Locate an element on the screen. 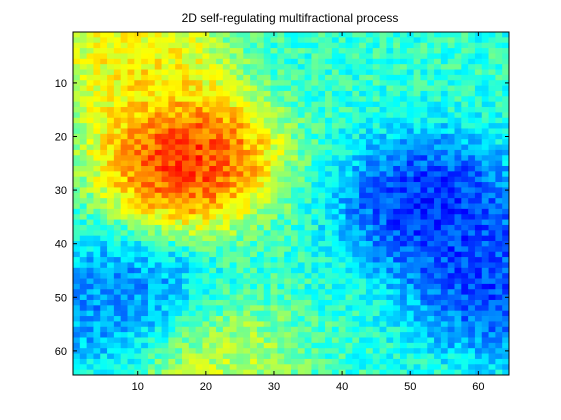  x-tick-label: 60 is located at coordinates (478, 387).